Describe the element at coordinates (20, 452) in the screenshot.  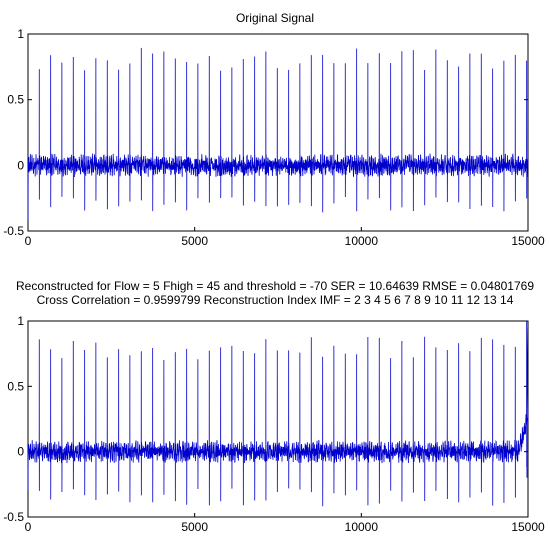
I see `chart-bottom-ytick-label: 0` at that location.